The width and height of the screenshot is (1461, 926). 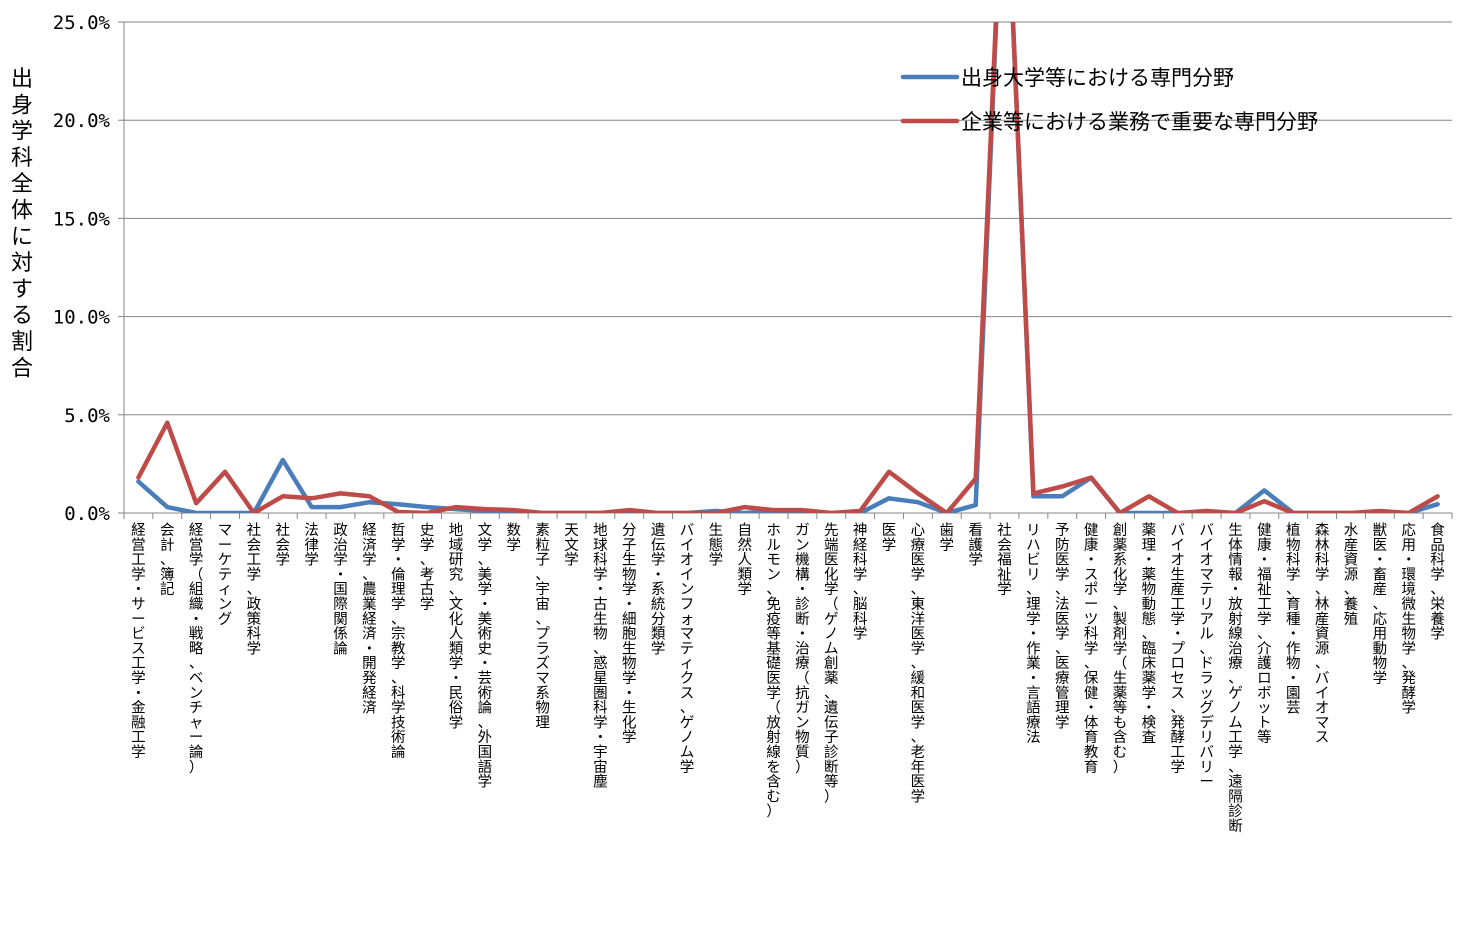 What do you see at coordinates (340, 589) in the screenshot?
I see `x-tick-label: 政治学・国際関係論` at bounding box center [340, 589].